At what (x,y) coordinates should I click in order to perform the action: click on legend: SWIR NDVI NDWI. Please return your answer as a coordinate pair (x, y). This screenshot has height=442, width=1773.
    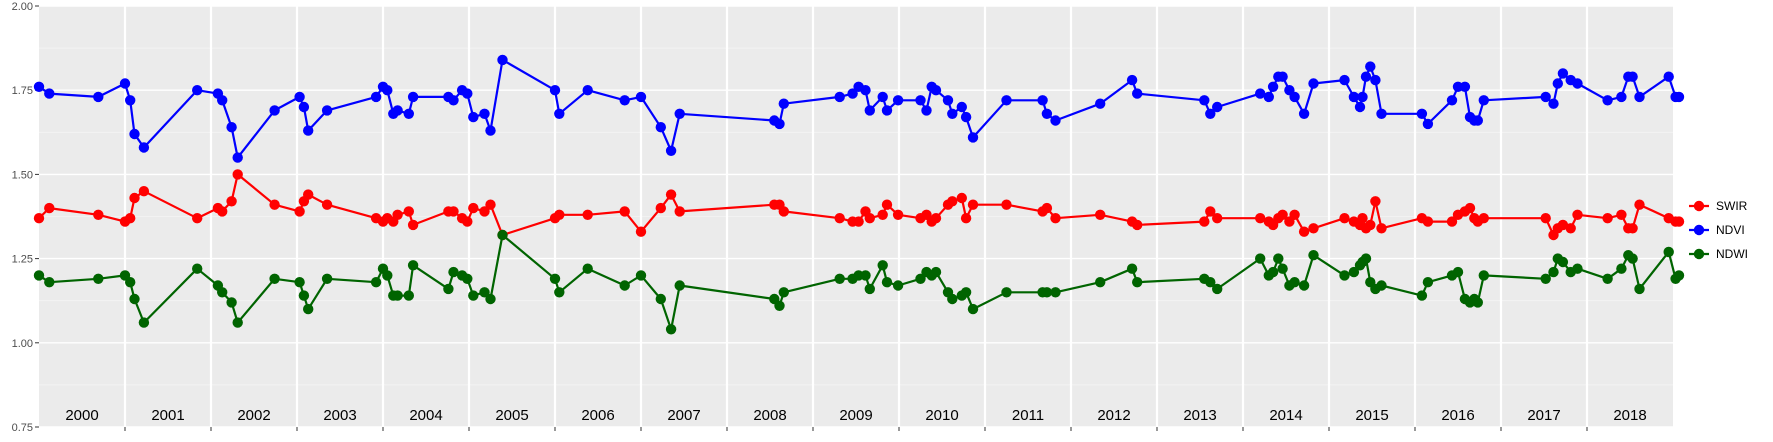
    Looking at the image, I should click on (1718, 230).